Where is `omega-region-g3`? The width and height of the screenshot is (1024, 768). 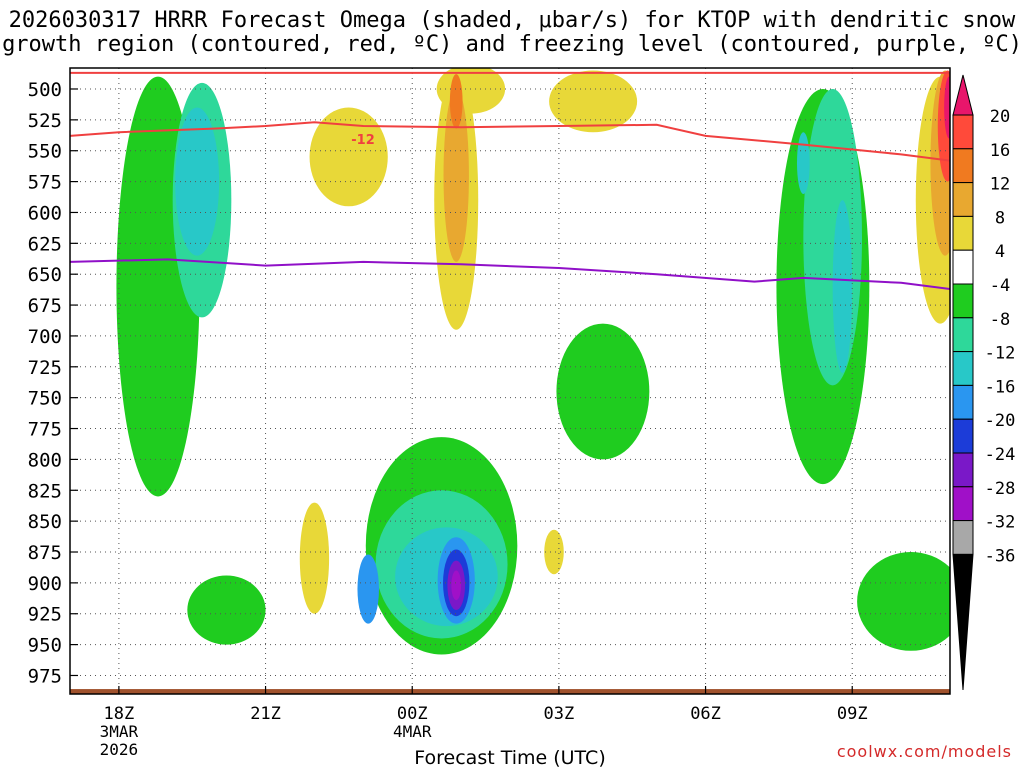
omega-region-g3 is located at coordinates (197, 181).